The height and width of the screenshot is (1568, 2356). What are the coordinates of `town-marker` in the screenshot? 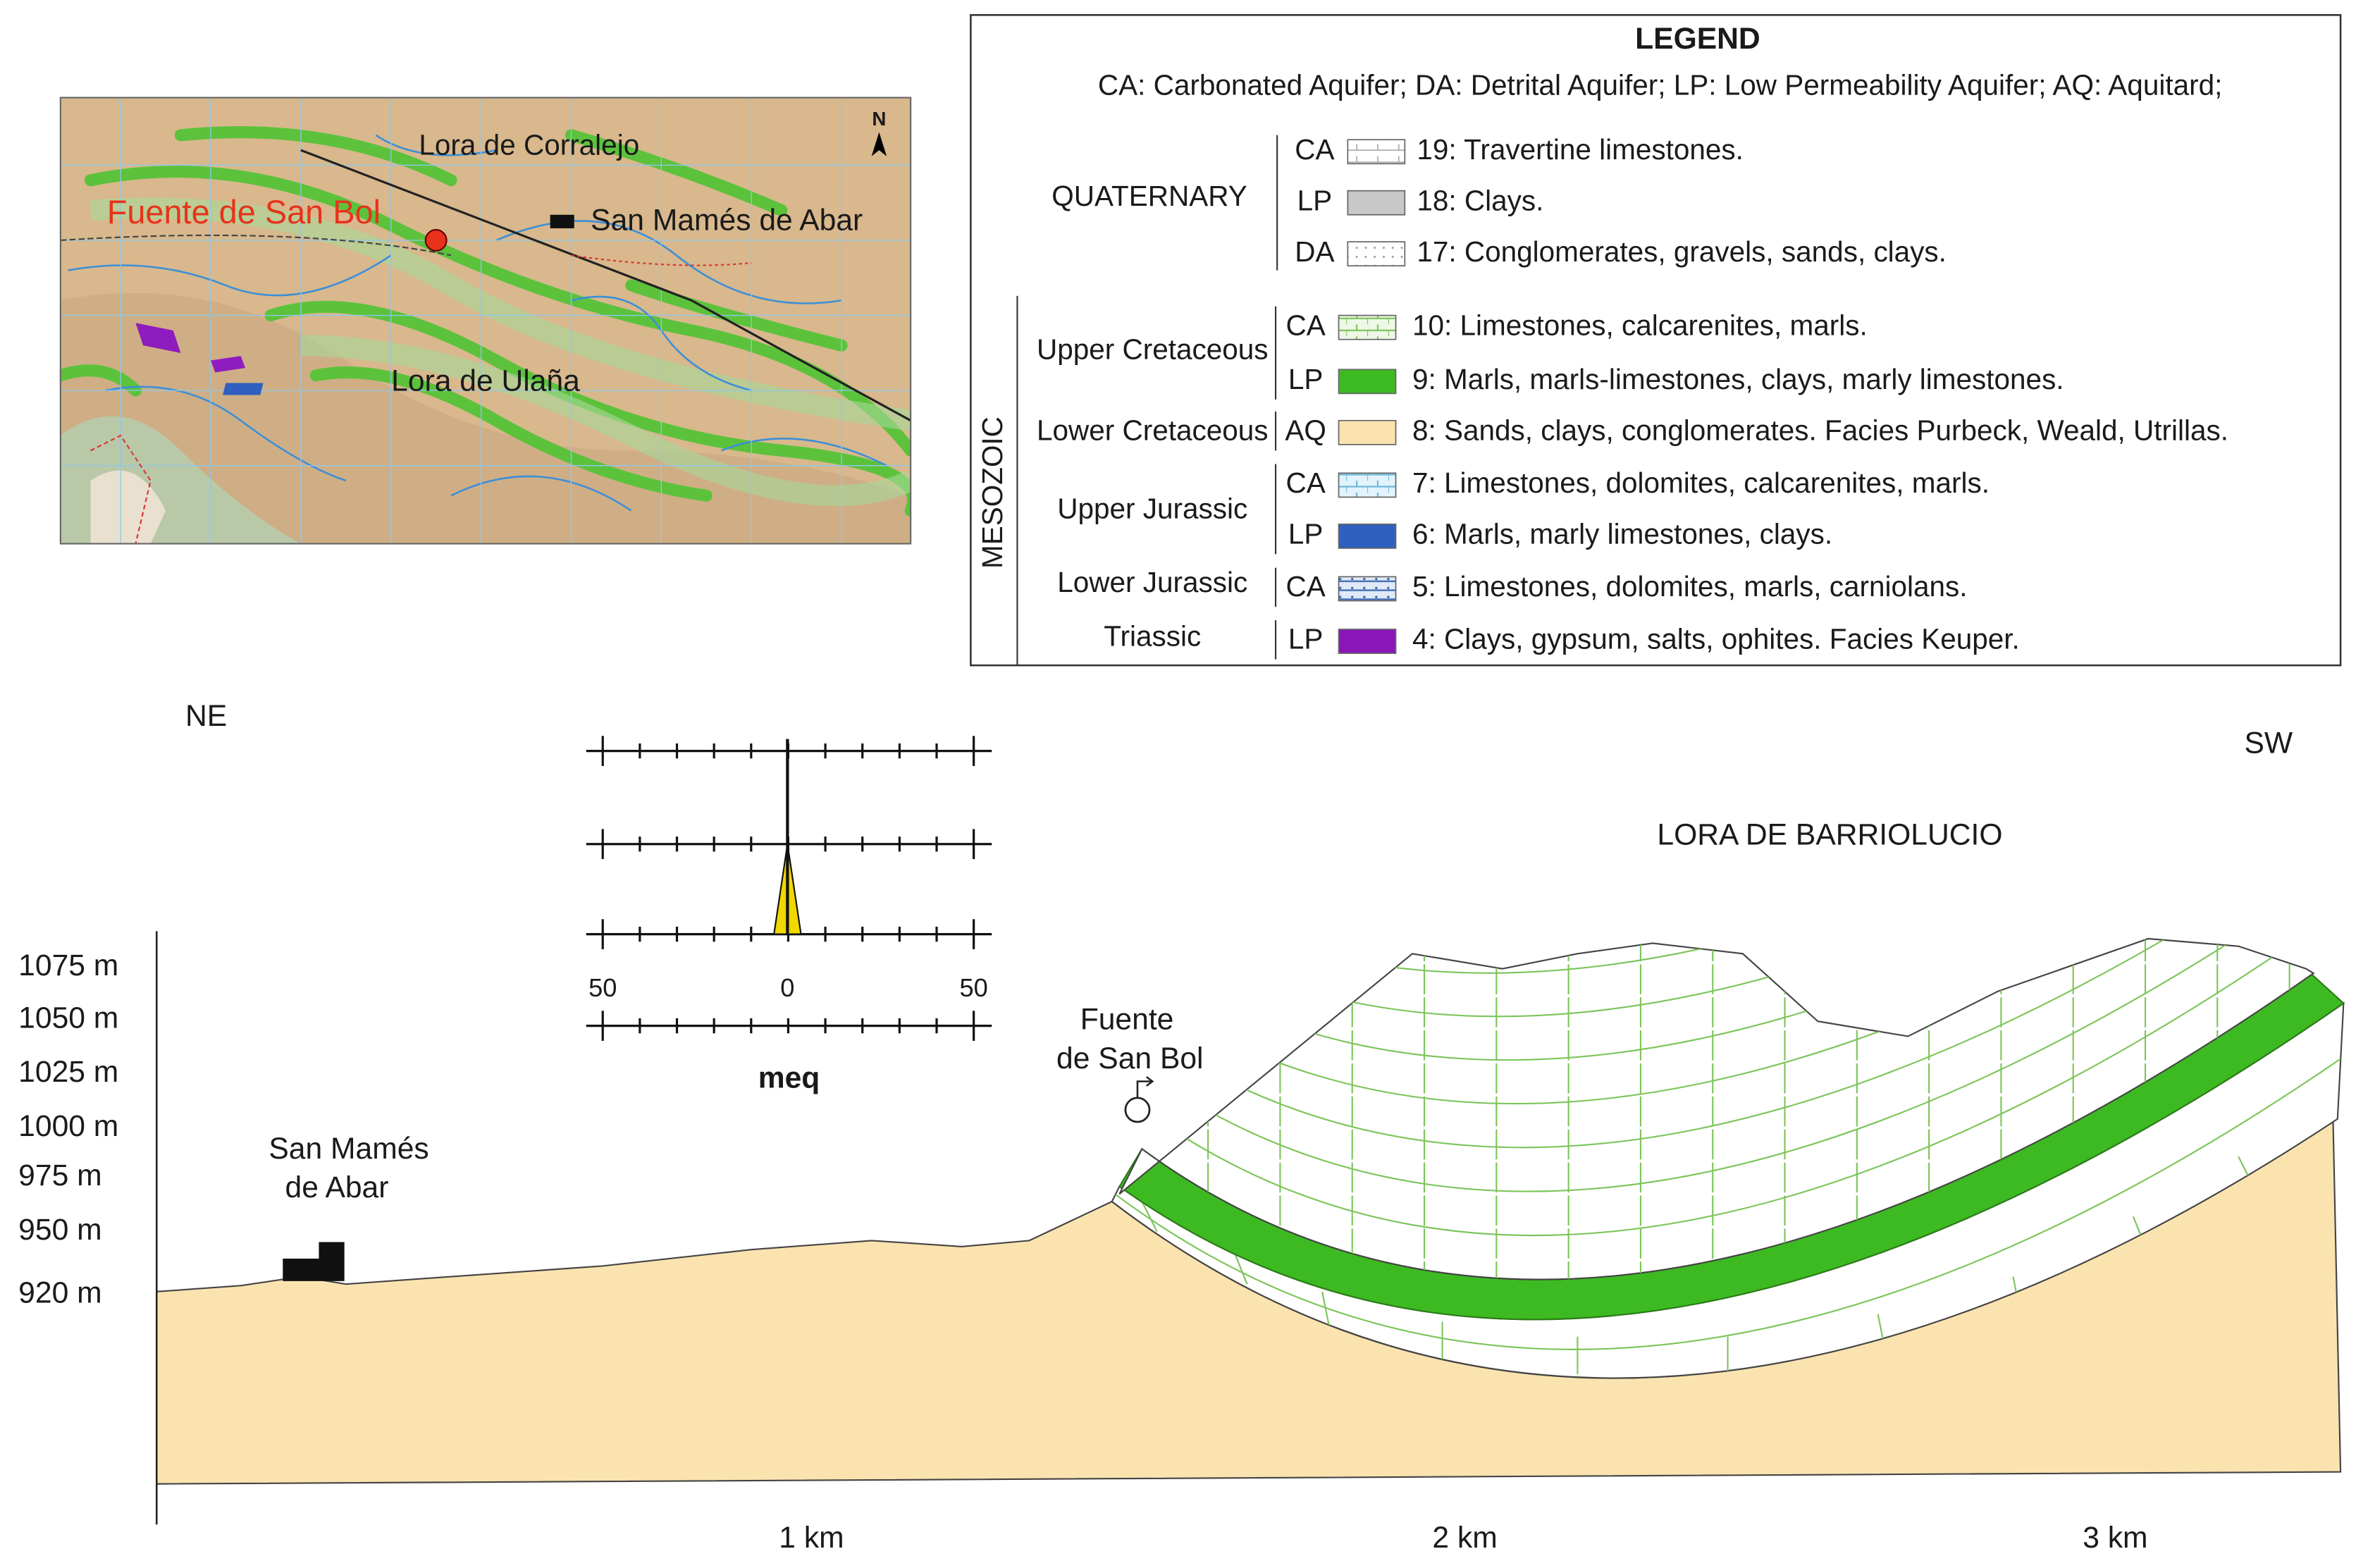 It's located at (562, 221).